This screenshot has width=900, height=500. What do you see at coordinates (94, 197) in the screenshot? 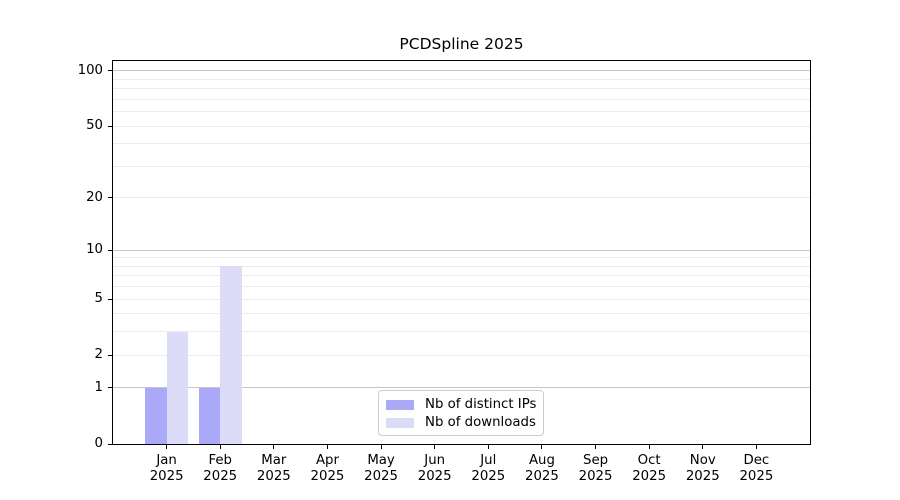
I see `y-tick-label: 20` at bounding box center [94, 197].